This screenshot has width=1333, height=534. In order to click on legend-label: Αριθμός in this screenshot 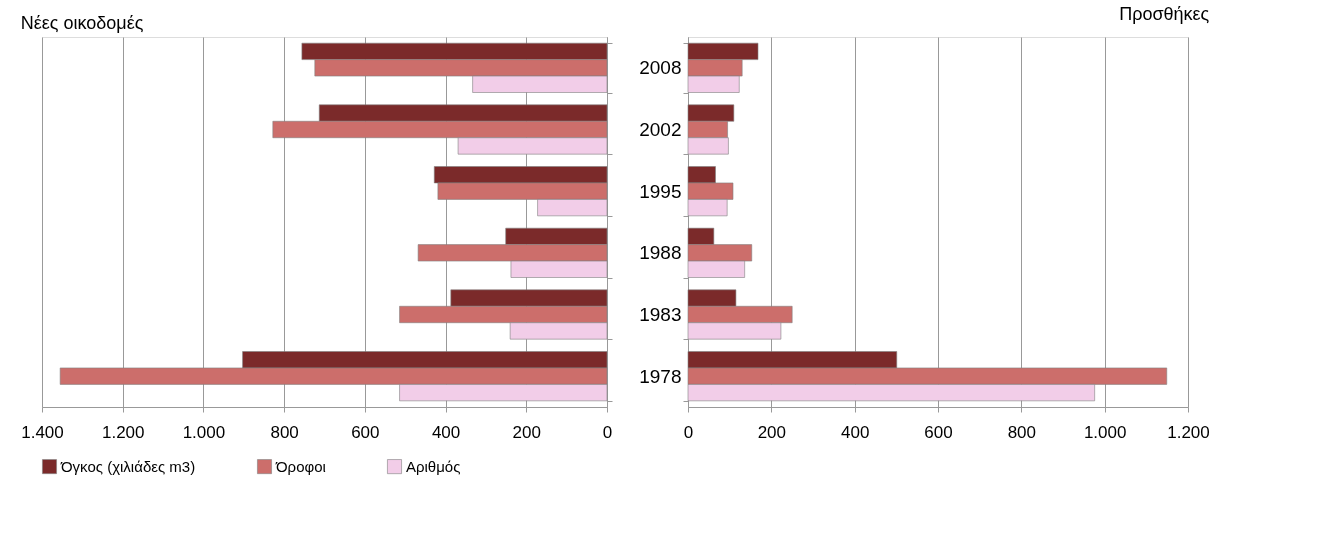, I will do `click(433, 466)`.